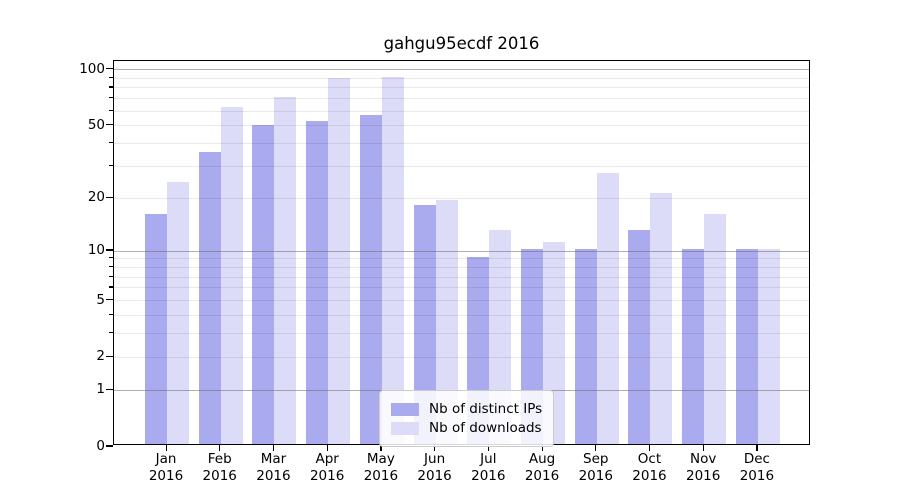  Describe the element at coordinates (263, 284) in the screenshot. I see `bar-mar-distinct-ips` at that location.